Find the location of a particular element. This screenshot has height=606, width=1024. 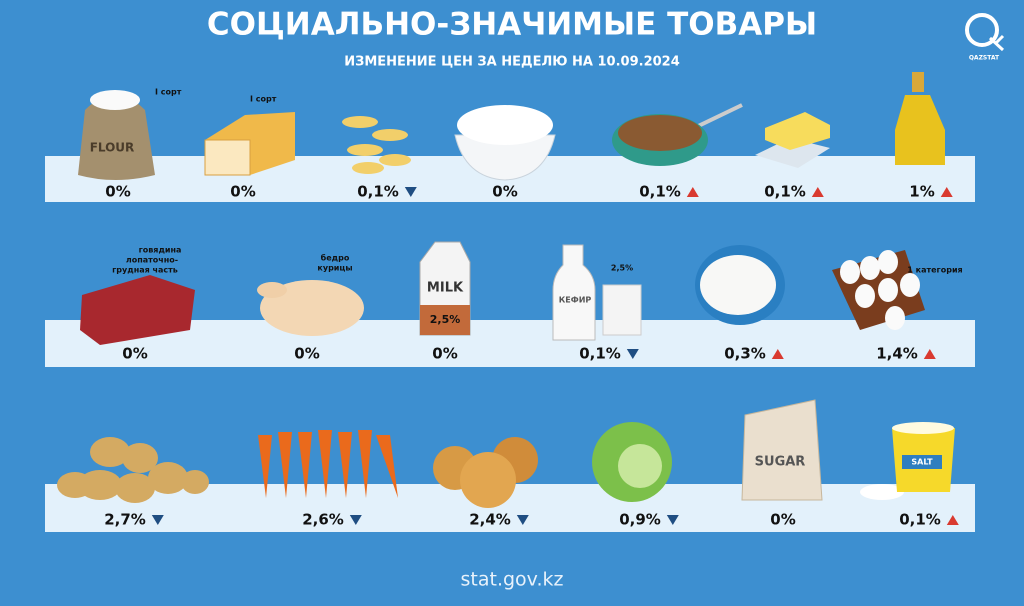

sugar-icon: SUGAR is located at coordinates (782, 450).